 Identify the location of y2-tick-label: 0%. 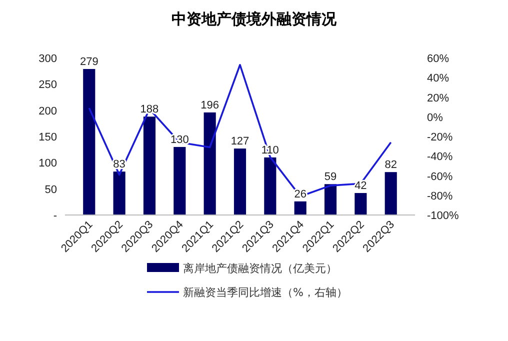
(435, 118).